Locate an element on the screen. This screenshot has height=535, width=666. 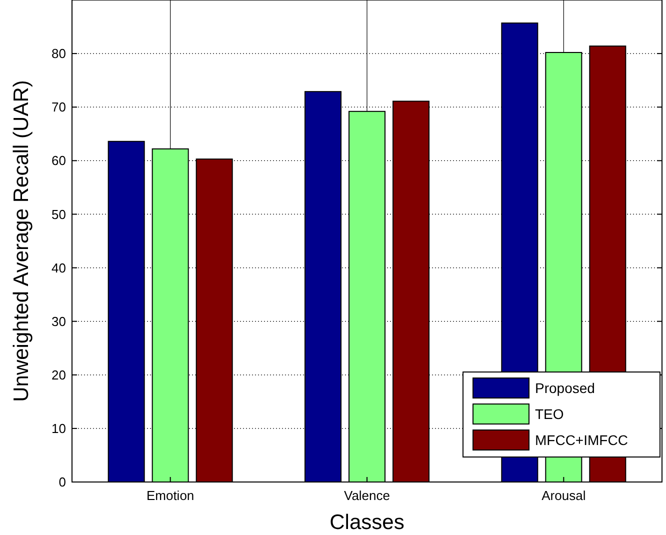
y-tick-label: 50 is located at coordinates (59, 214).